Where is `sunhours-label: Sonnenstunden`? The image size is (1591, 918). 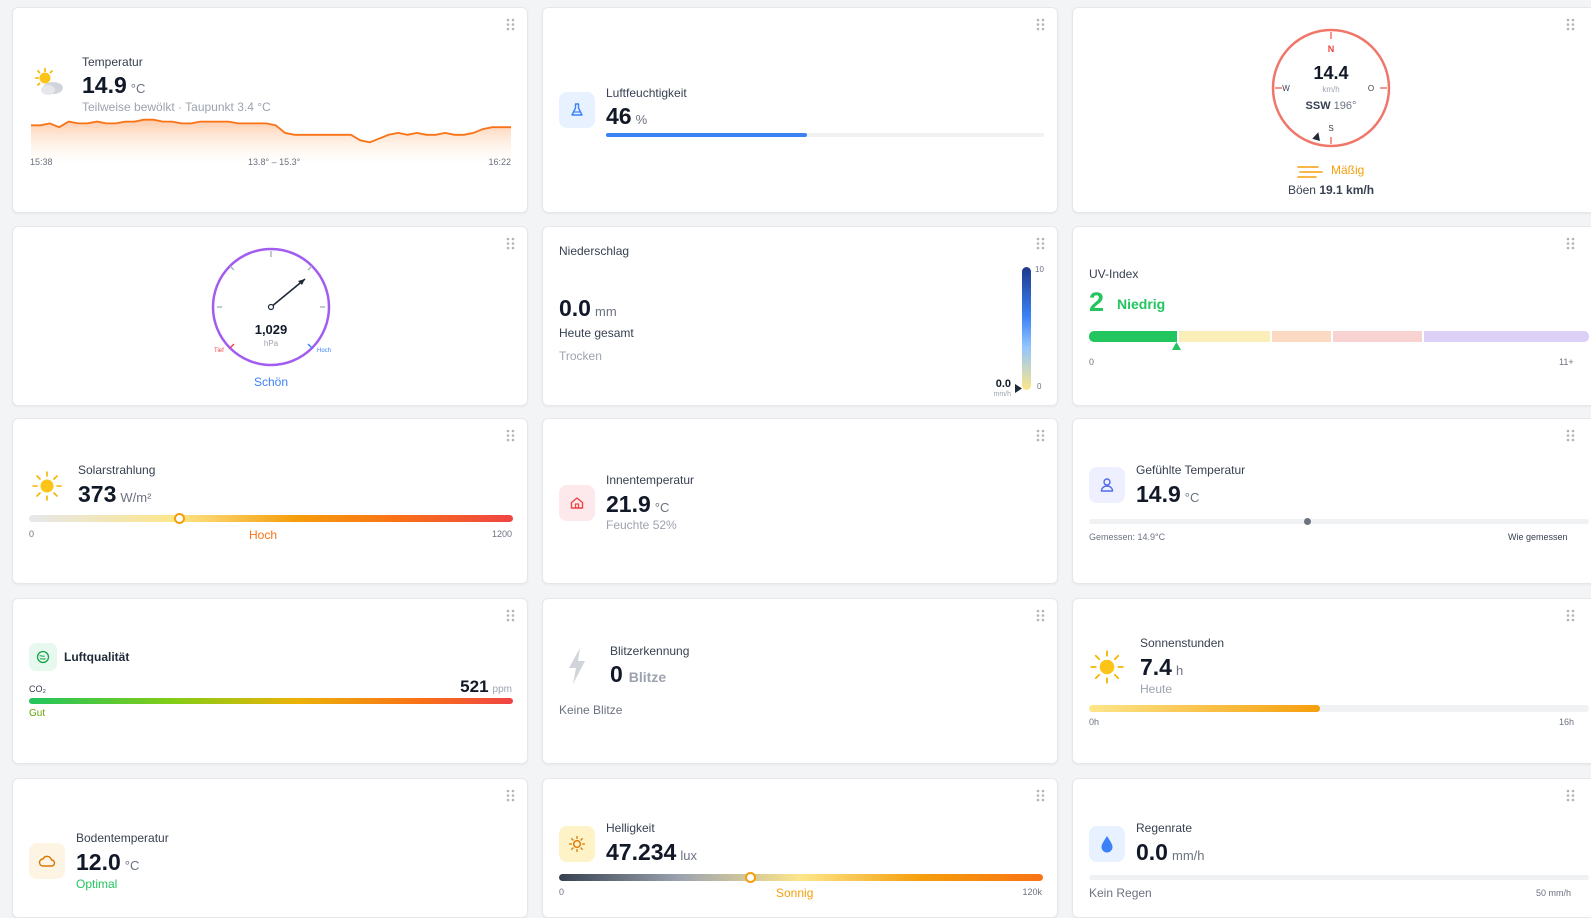 sunhours-label: Sonnenstunden is located at coordinates (1182, 643).